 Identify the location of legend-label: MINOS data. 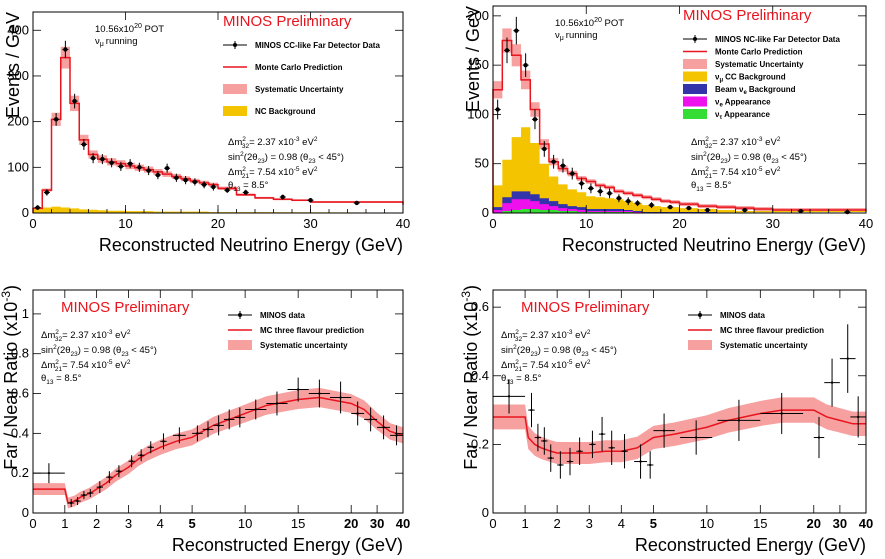
(282, 315).